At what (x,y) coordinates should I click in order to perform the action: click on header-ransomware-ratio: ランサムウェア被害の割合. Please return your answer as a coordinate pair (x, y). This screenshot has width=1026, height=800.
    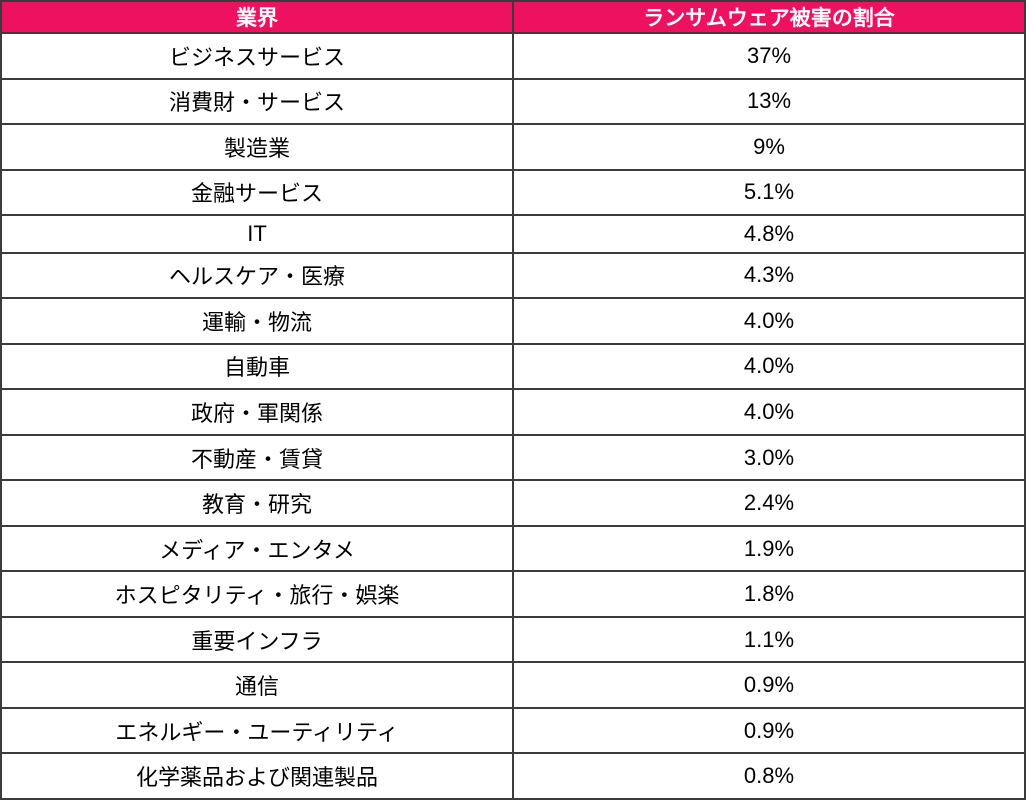
    Looking at the image, I should click on (769, 17).